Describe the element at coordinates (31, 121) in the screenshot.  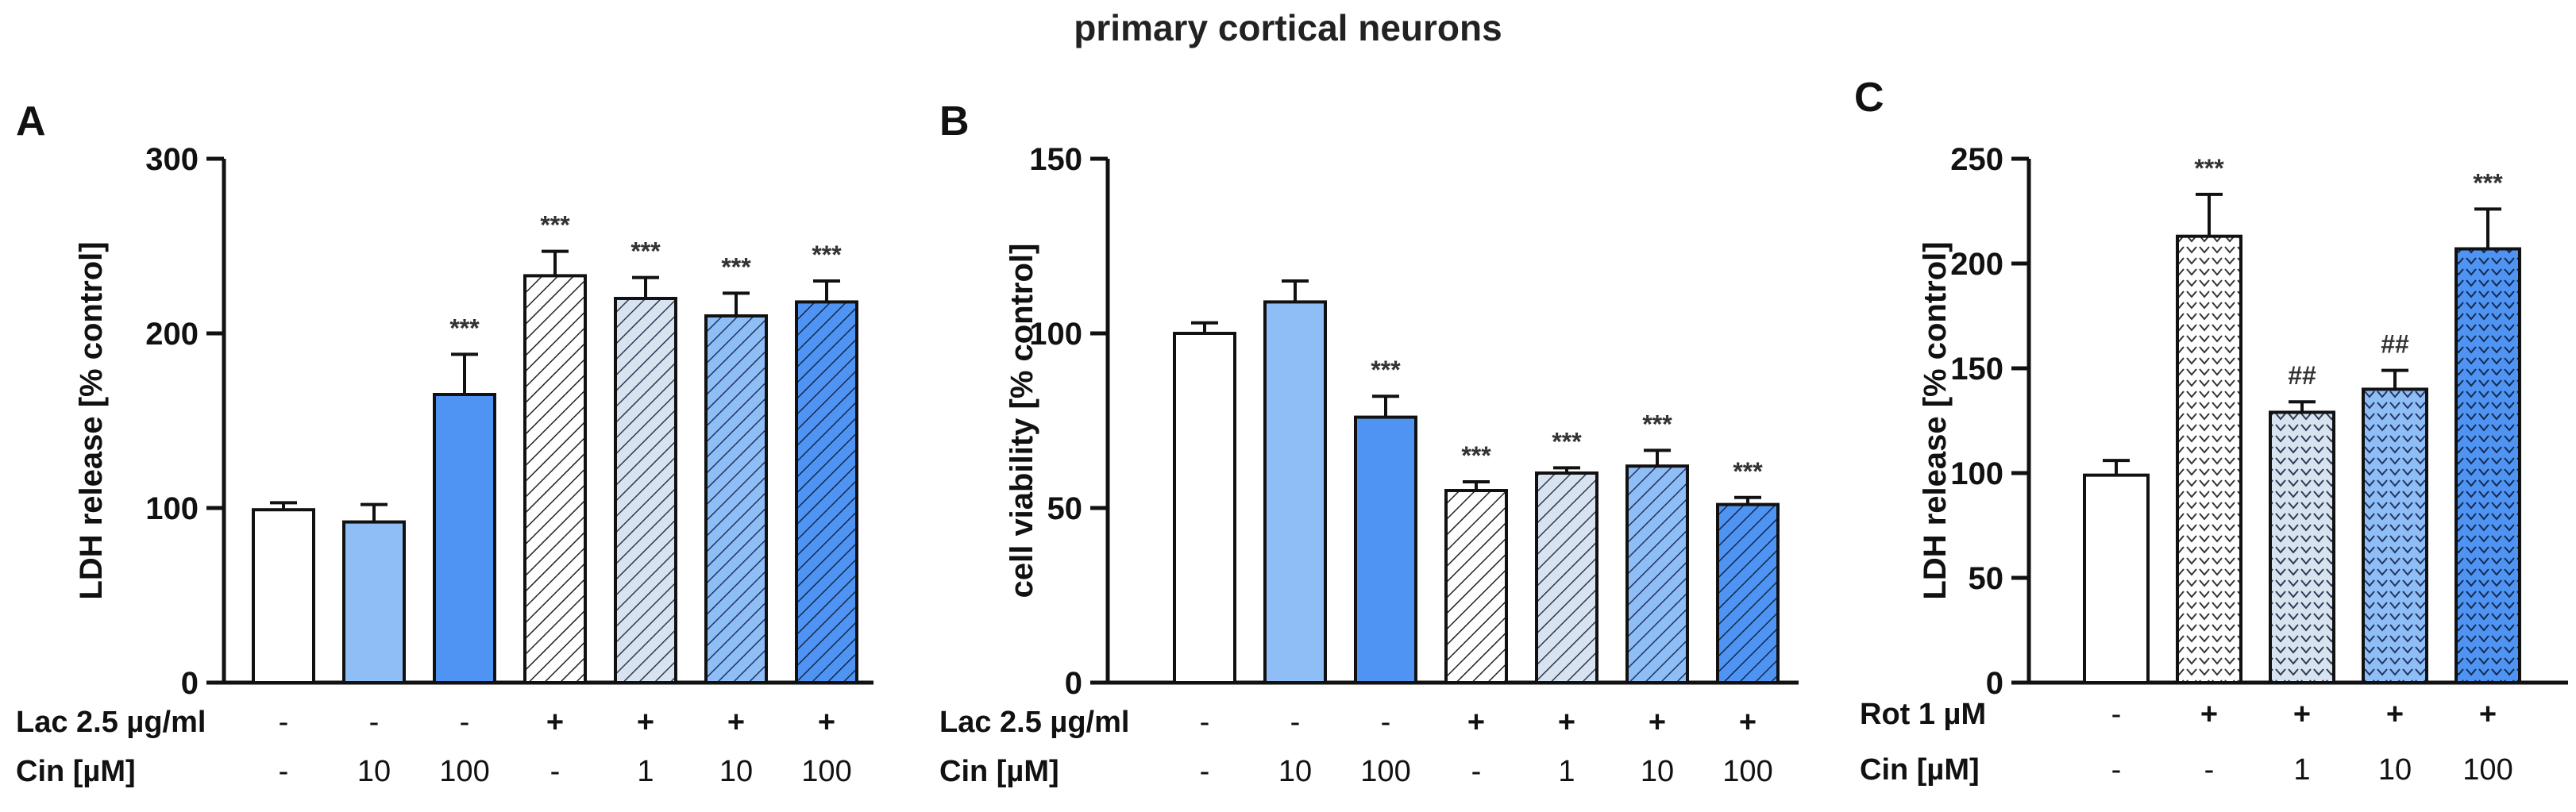
I see `panel-letter: A` at that location.